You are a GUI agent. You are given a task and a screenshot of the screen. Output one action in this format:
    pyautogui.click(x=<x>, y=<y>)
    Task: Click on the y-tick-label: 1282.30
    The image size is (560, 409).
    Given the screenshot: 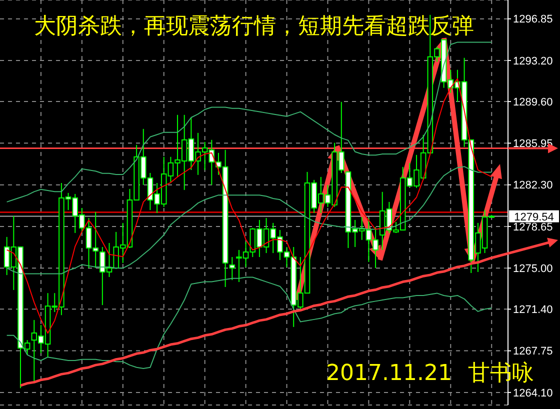 What is the action you would take?
    pyautogui.click(x=533, y=186)
    